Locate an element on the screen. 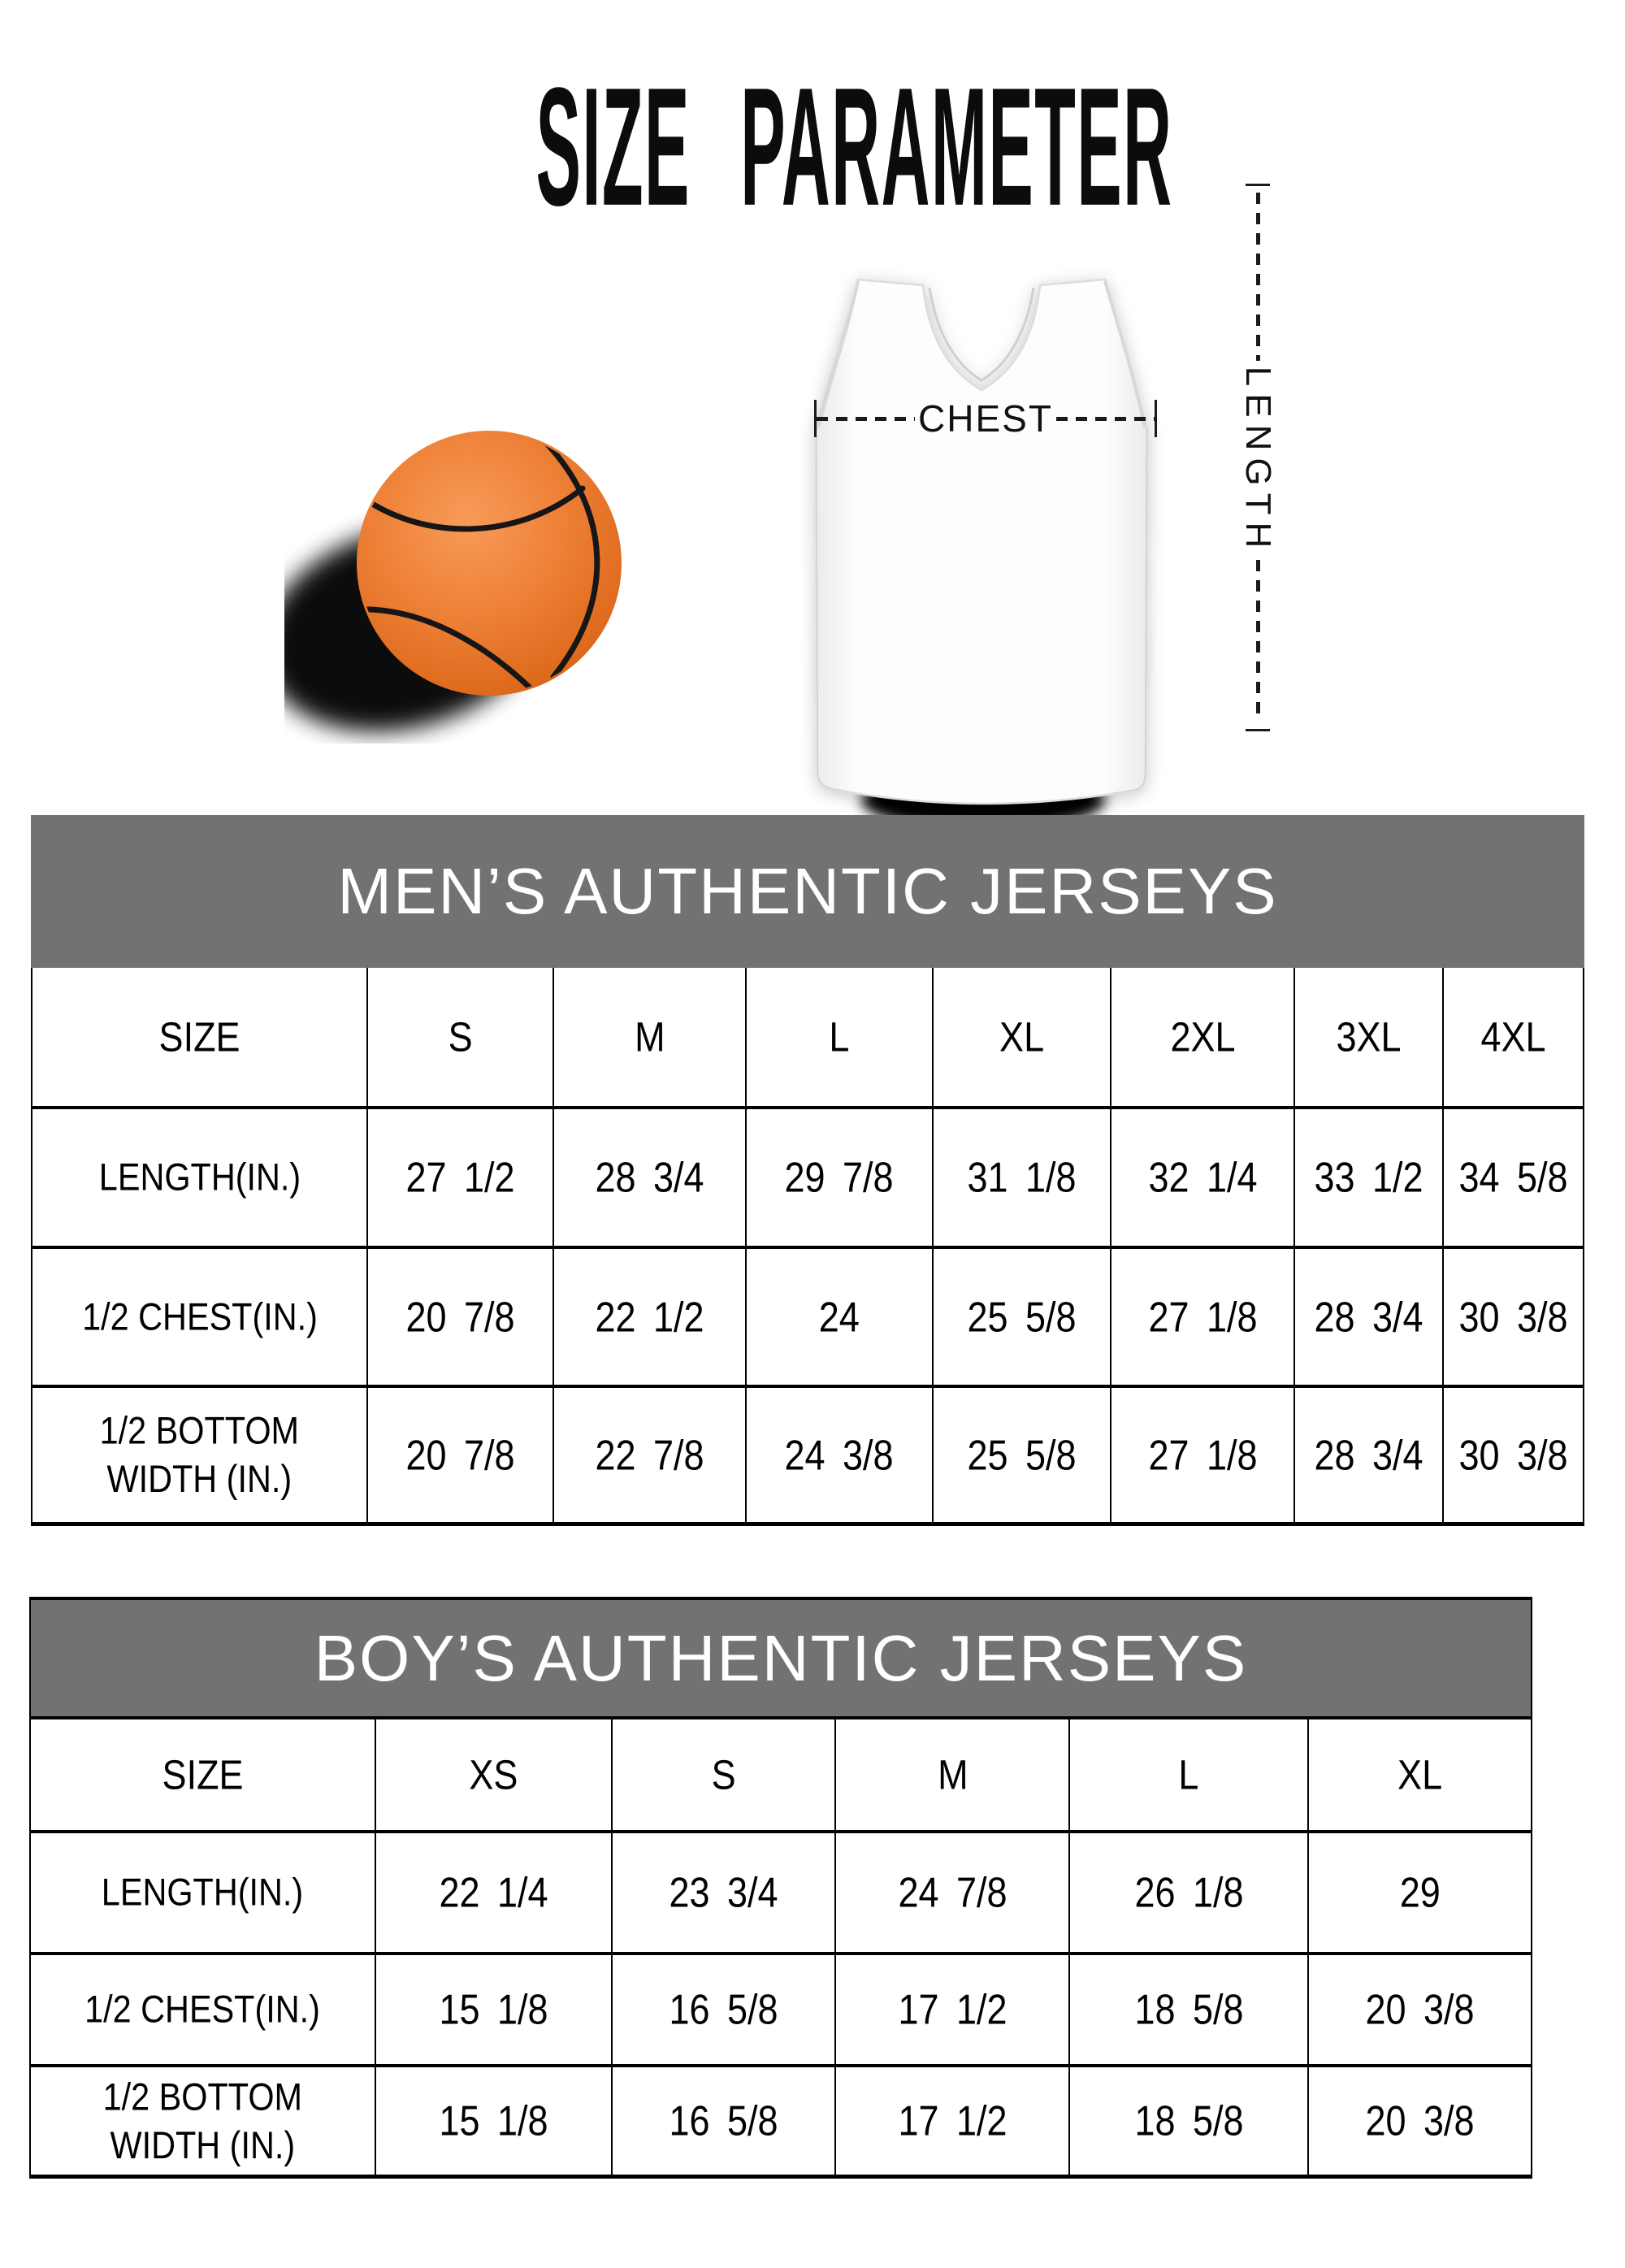  mens-table-title-band: MEN’S AUTHENTIC JERSEYS is located at coordinates (808, 891).